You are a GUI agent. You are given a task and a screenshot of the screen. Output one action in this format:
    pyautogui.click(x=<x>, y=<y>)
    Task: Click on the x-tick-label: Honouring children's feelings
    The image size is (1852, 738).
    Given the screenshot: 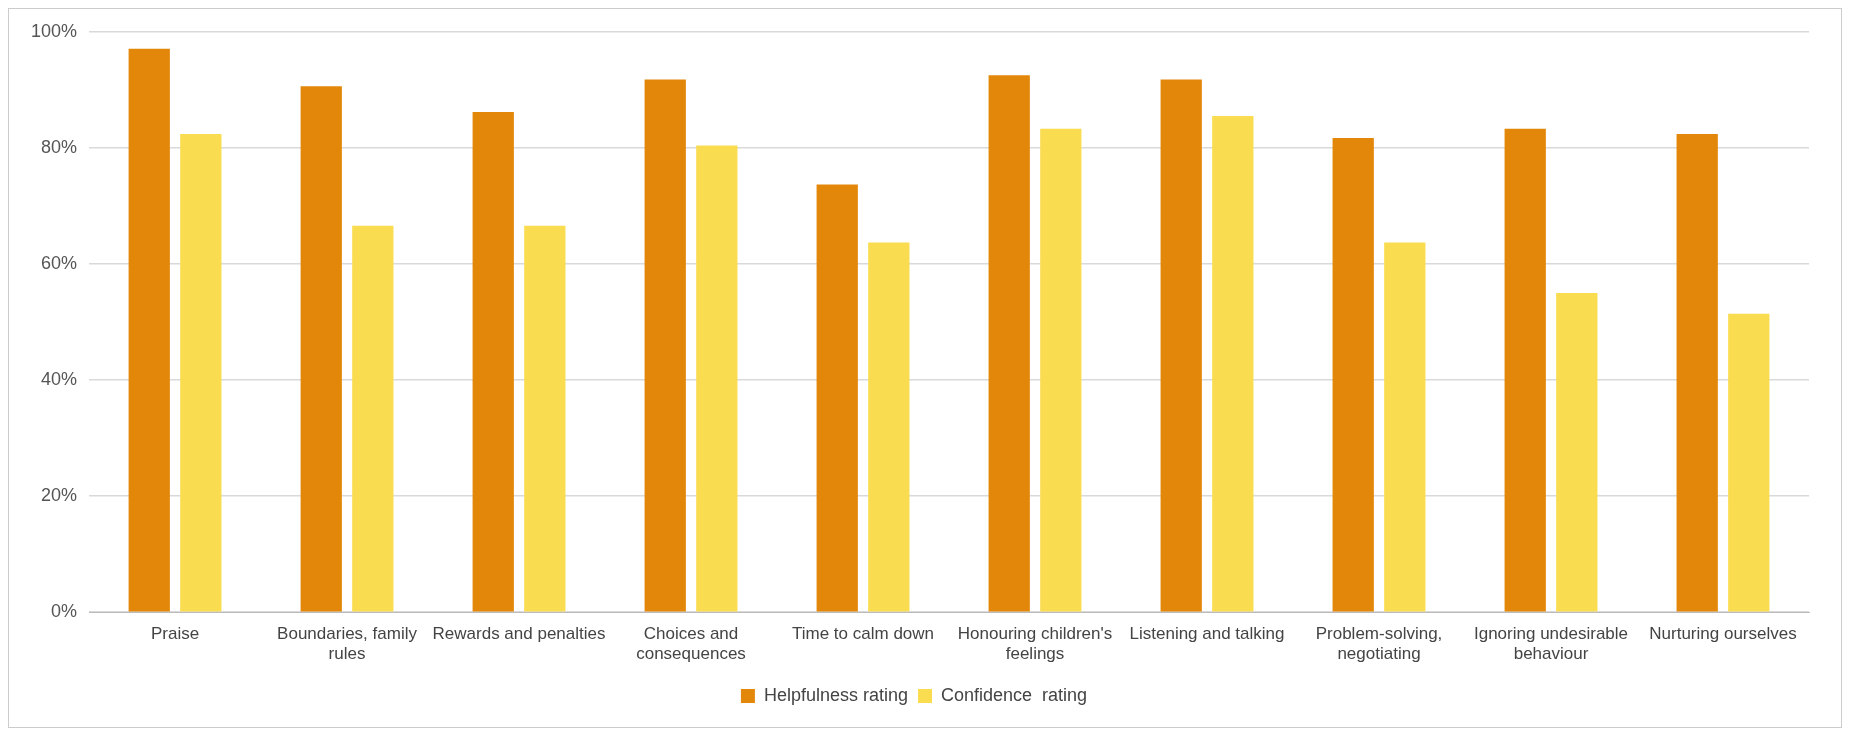 What is the action you would take?
    pyautogui.click(x=1035, y=644)
    